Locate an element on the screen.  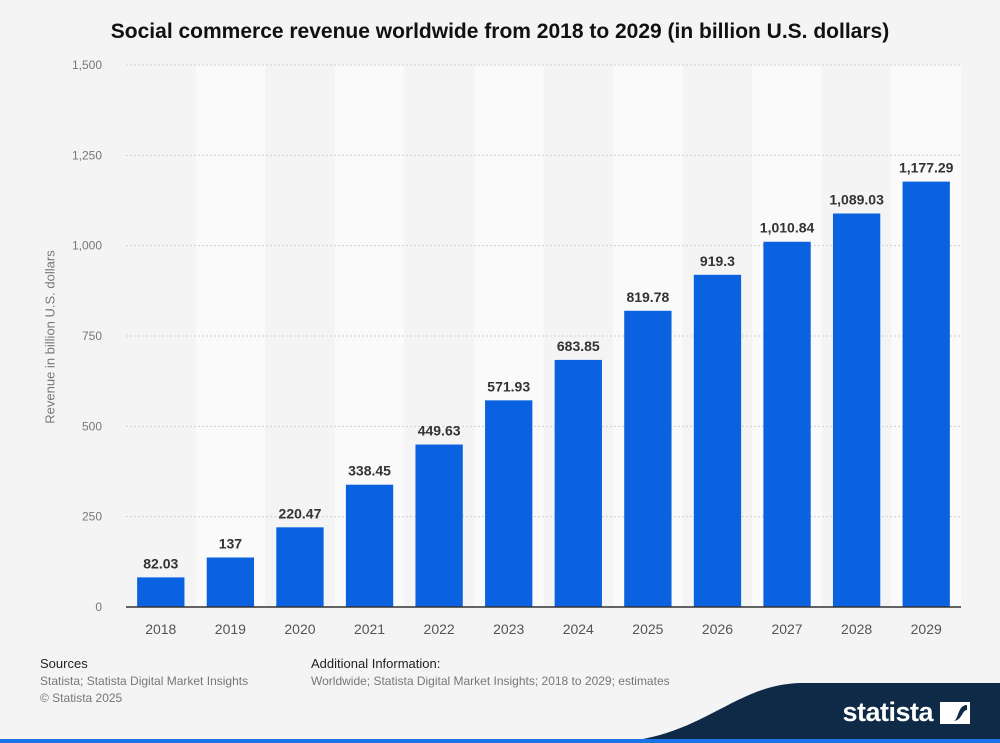
statista-mark-icon is located at coordinates (955, 712).